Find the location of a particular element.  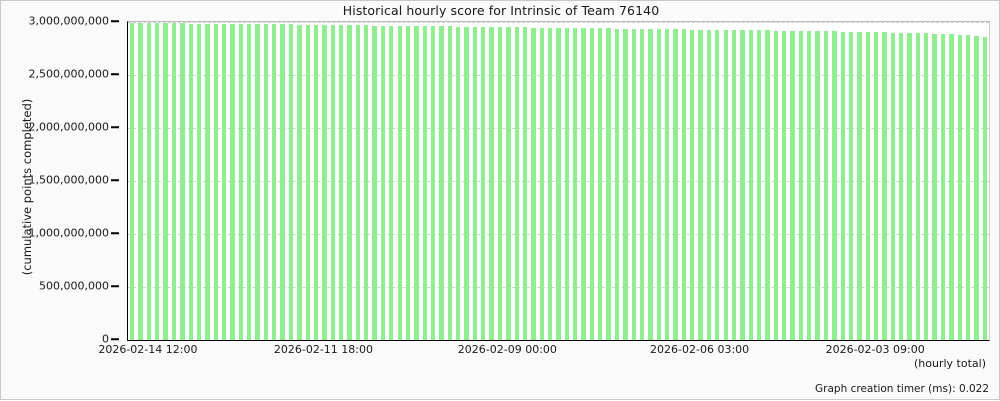

y-axis-tick-label: 2,500,000,000 is located at coordinates (68, 74).